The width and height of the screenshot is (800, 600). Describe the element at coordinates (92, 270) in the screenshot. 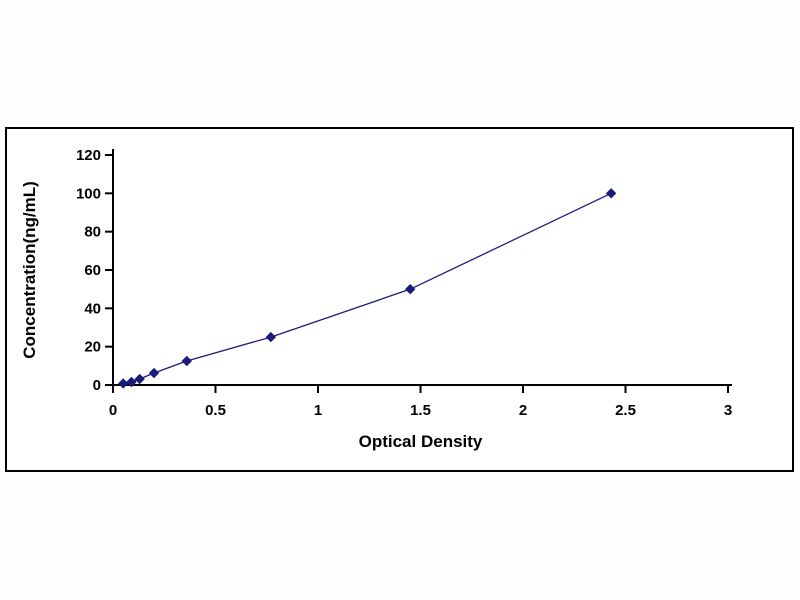

I see `y-tick-label: 60` at that location.